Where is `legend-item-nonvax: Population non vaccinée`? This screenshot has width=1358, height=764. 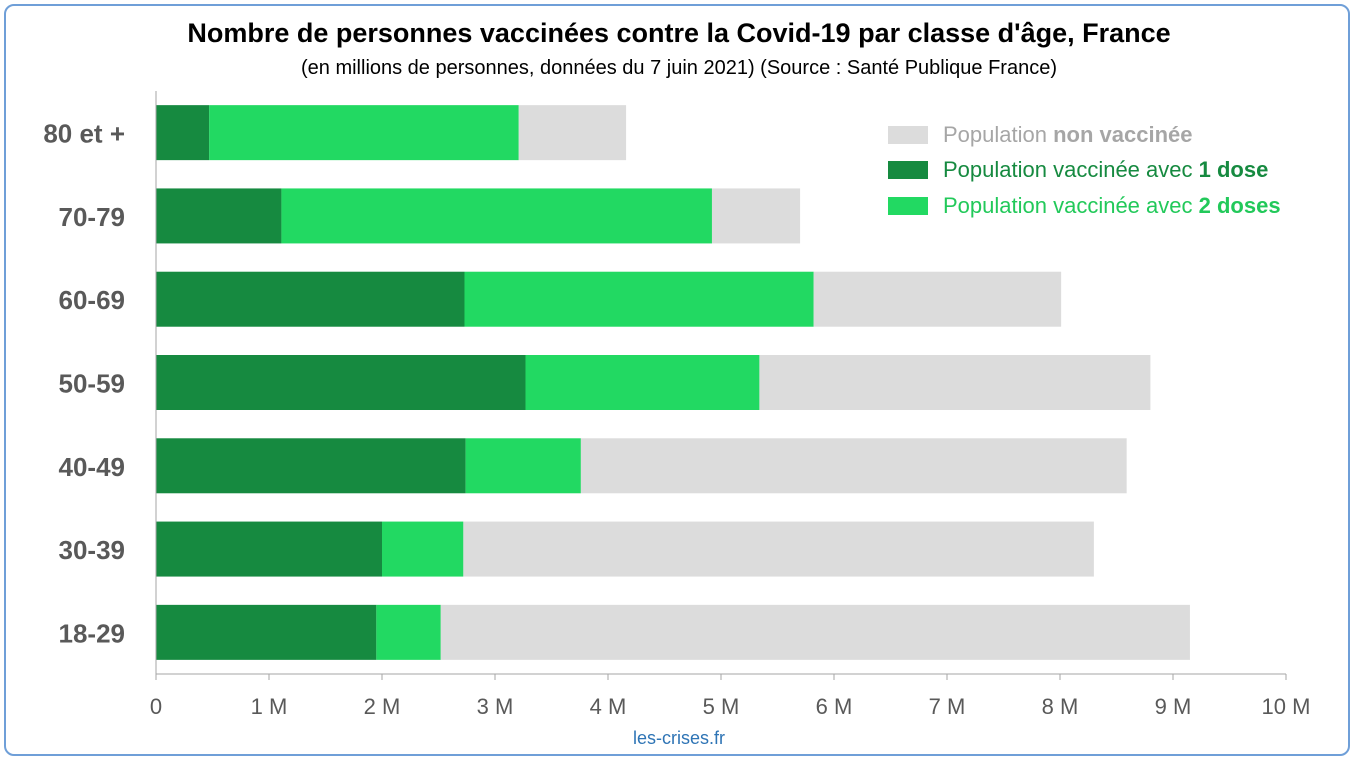 legend-item-nonvax: Population non vaccinée is located at coordinates (1084, 135).